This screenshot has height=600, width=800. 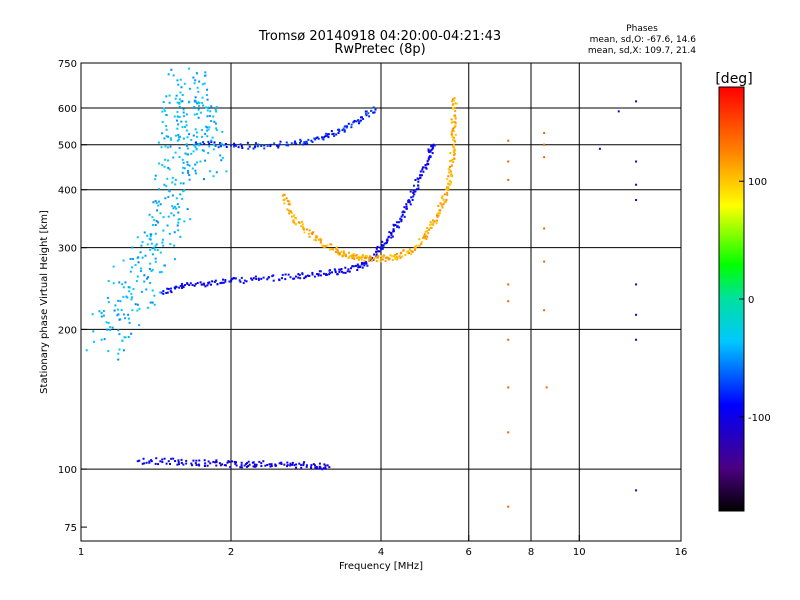 I want to click on colorbar-ticks: 100 0 -100, so click(x=755, y=300).